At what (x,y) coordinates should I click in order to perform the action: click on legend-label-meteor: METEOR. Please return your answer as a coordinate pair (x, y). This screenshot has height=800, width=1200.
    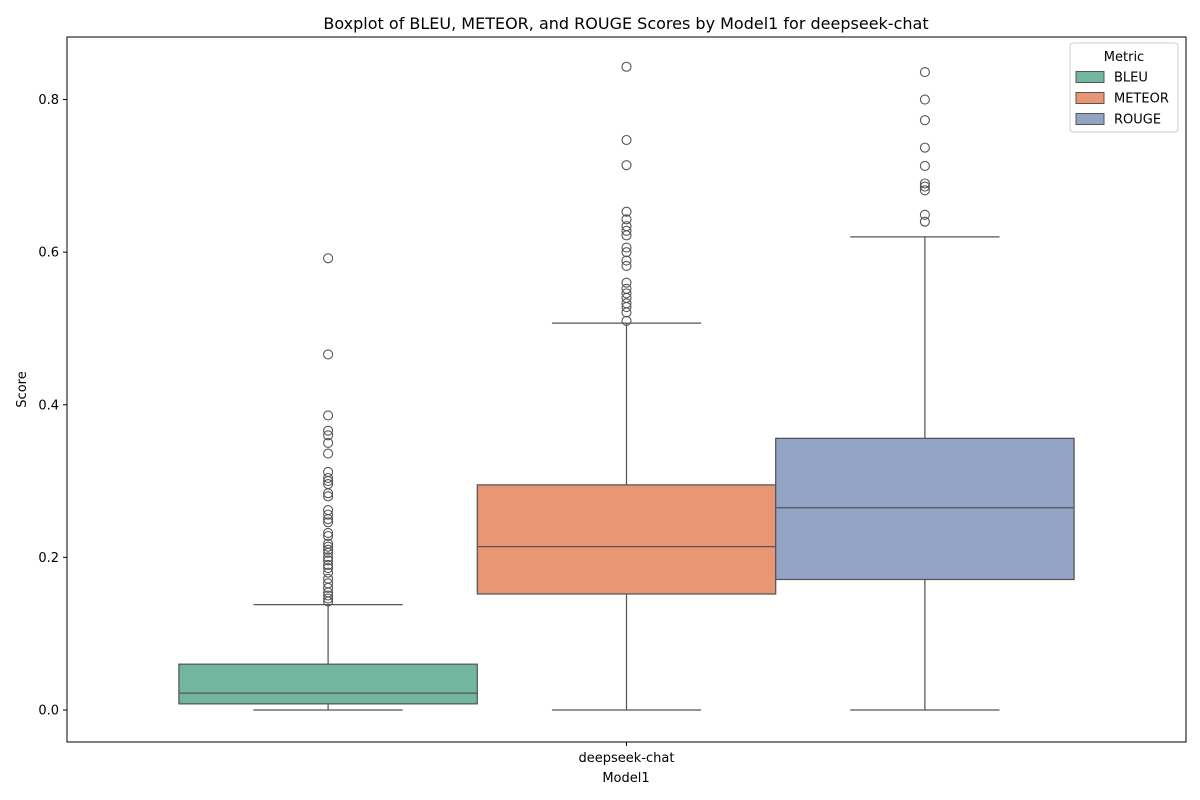
    Looking at the image, I should click on (1141, 99).